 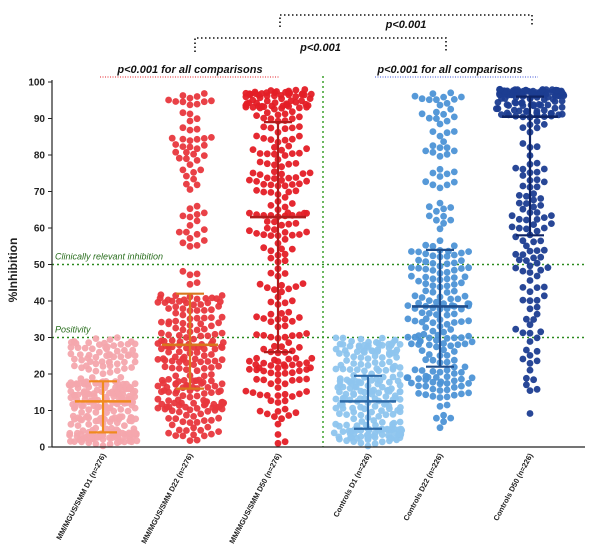 What do you see at coordinates (40, 302) in the screenshot?
I see `y-tick-label: 40` at bounding box center [40, 302].